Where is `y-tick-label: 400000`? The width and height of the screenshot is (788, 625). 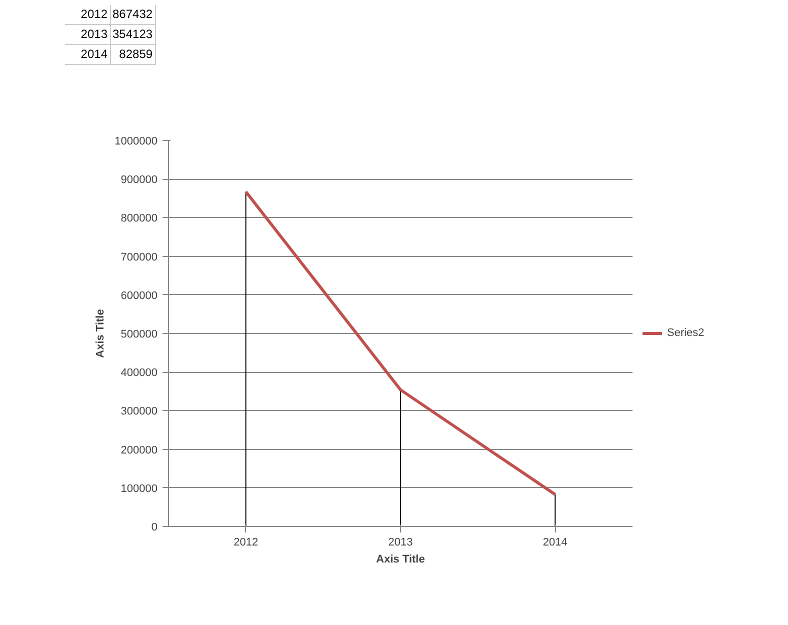 y-tick-label: 400000 is located at coordinates (139, 373).